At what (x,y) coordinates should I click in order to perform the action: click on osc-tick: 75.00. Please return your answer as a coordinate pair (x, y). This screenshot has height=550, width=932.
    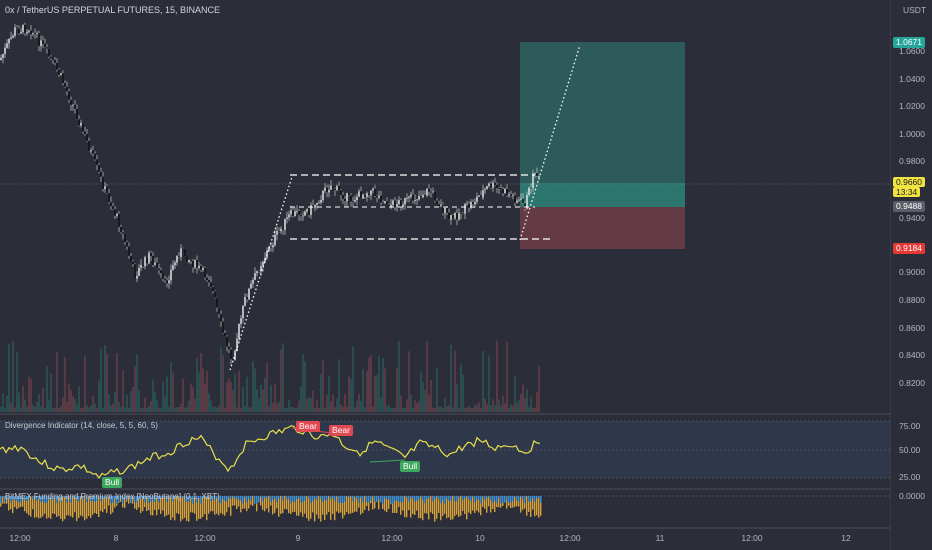
    Looking at the image, I should click on (910, 426).